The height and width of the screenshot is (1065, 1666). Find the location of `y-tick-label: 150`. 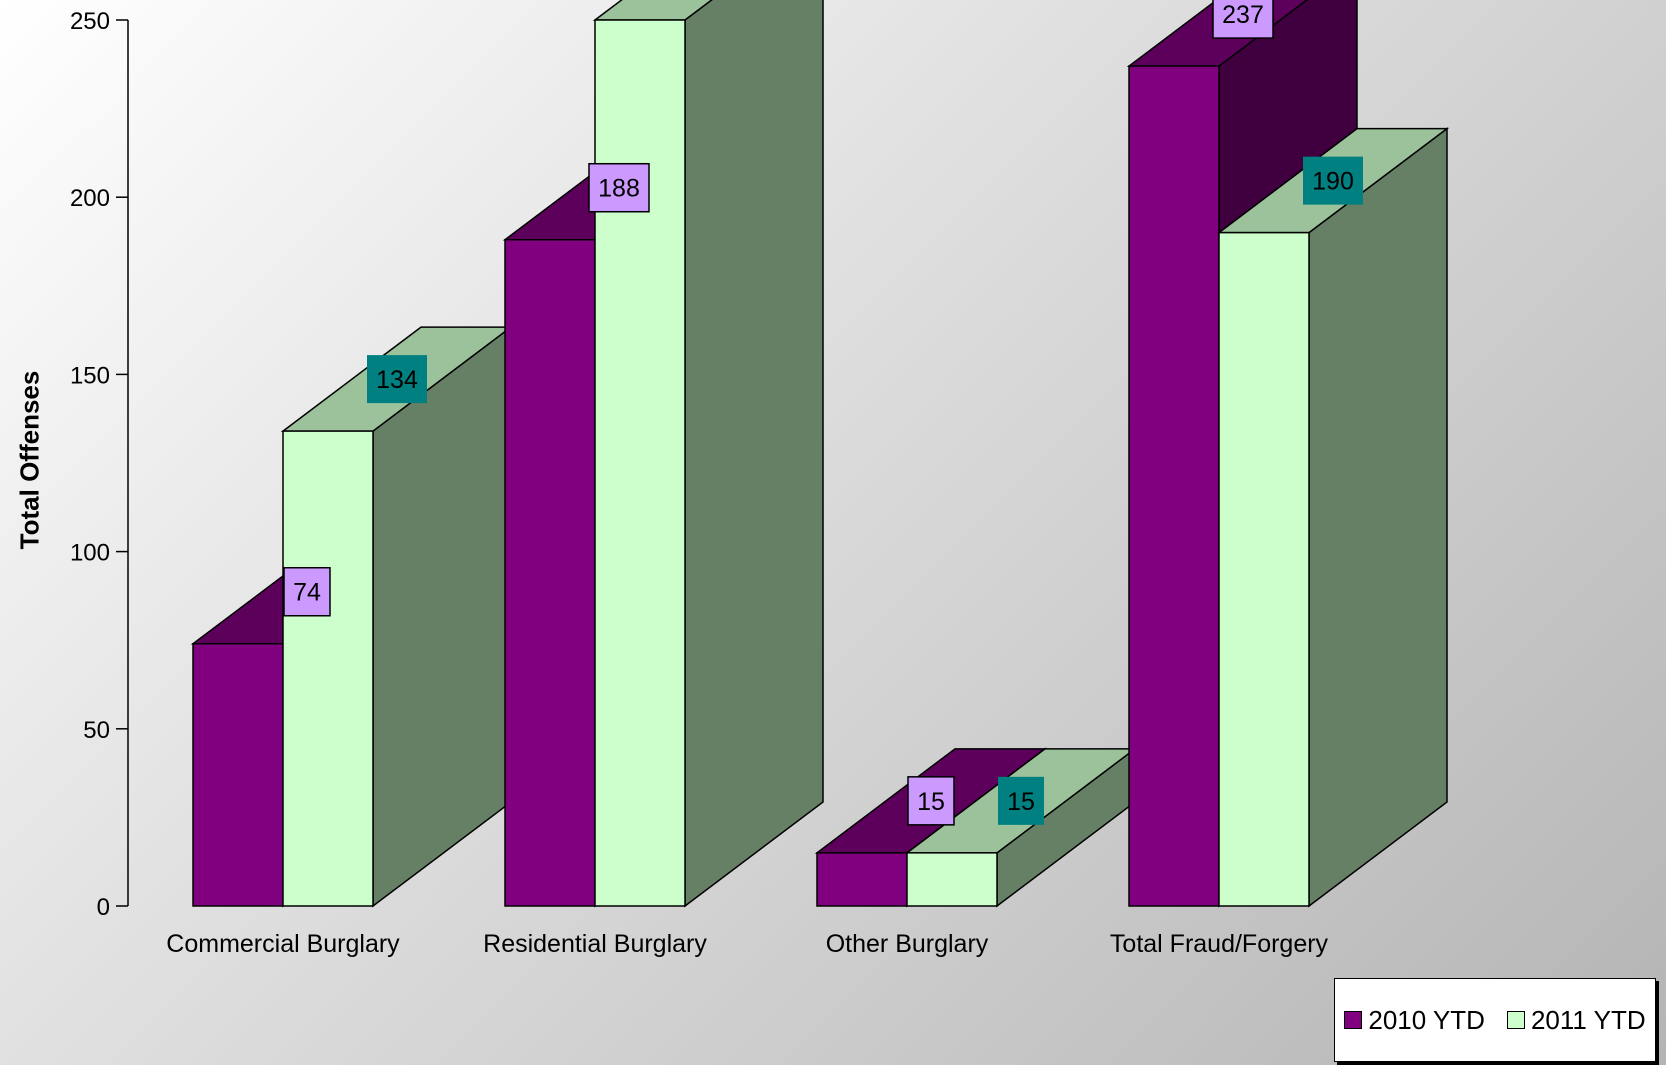

y-tick-label: 150 is located at coordinates (90, 375).